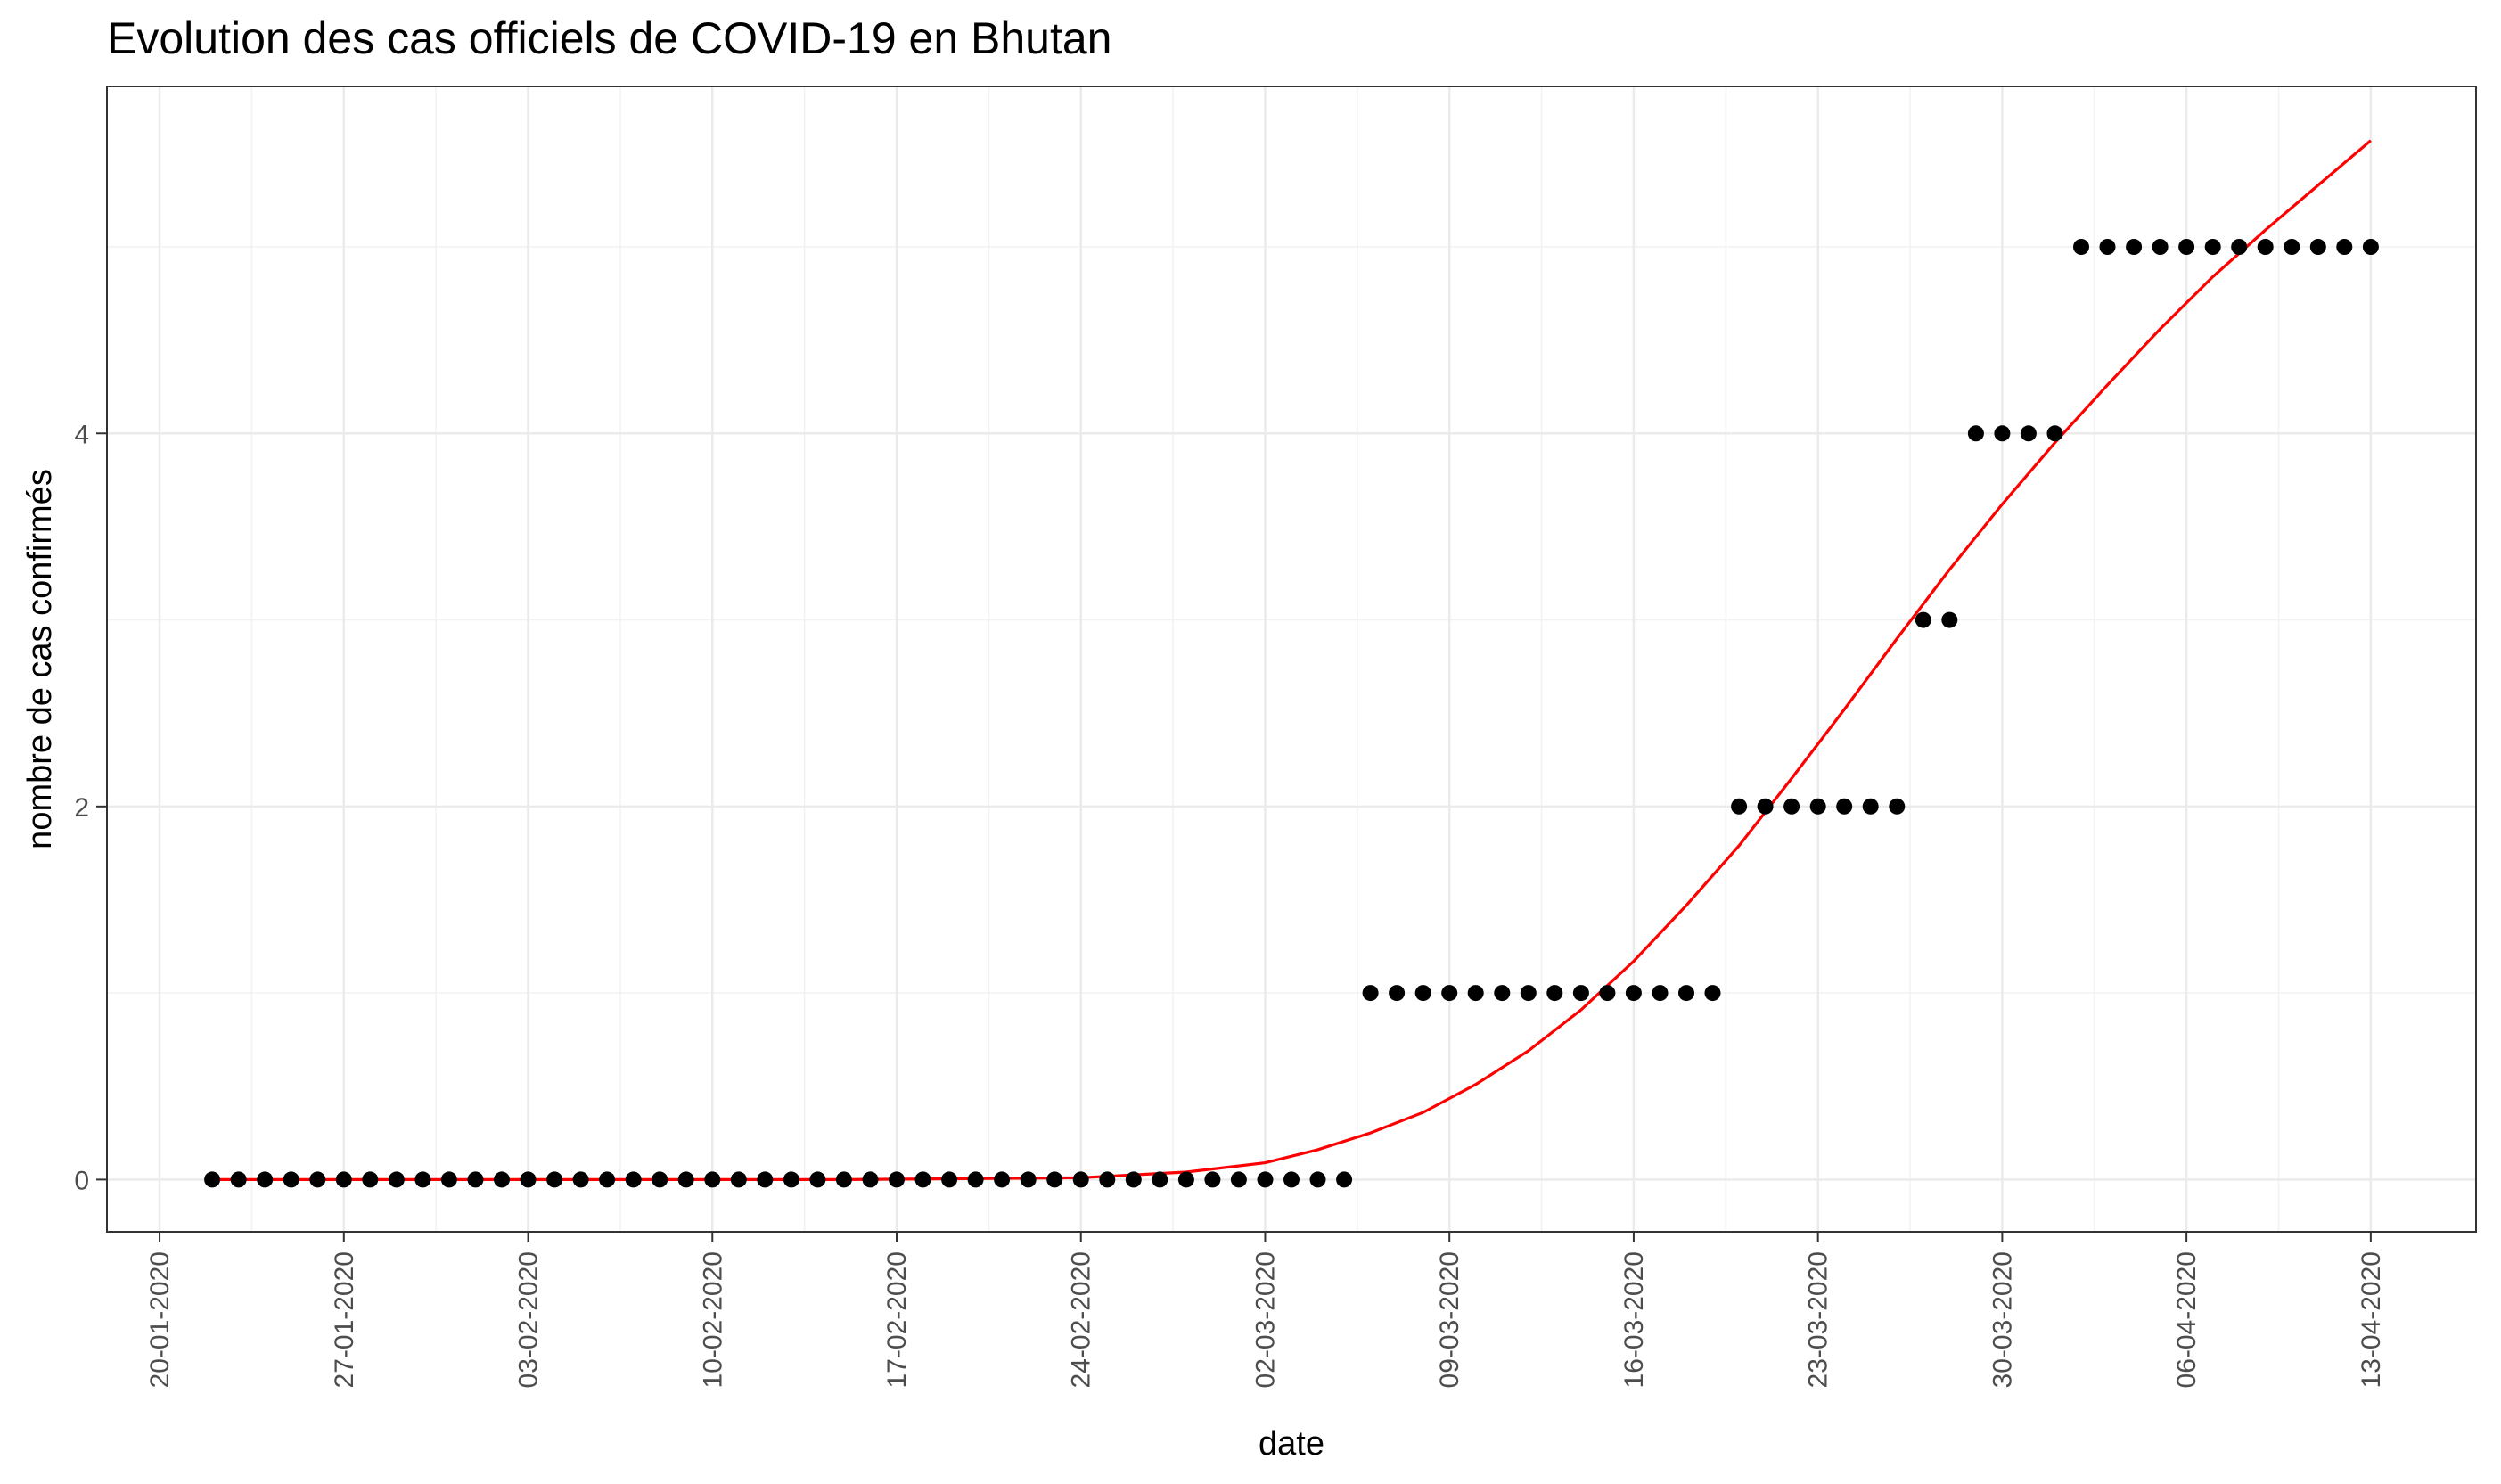 This screenshot has width=2501, height=1484. What do you see at coordinates (82, 1180) in the screenshot?
I see `y-tick-label: 0` at bounding box center [82, 1180].